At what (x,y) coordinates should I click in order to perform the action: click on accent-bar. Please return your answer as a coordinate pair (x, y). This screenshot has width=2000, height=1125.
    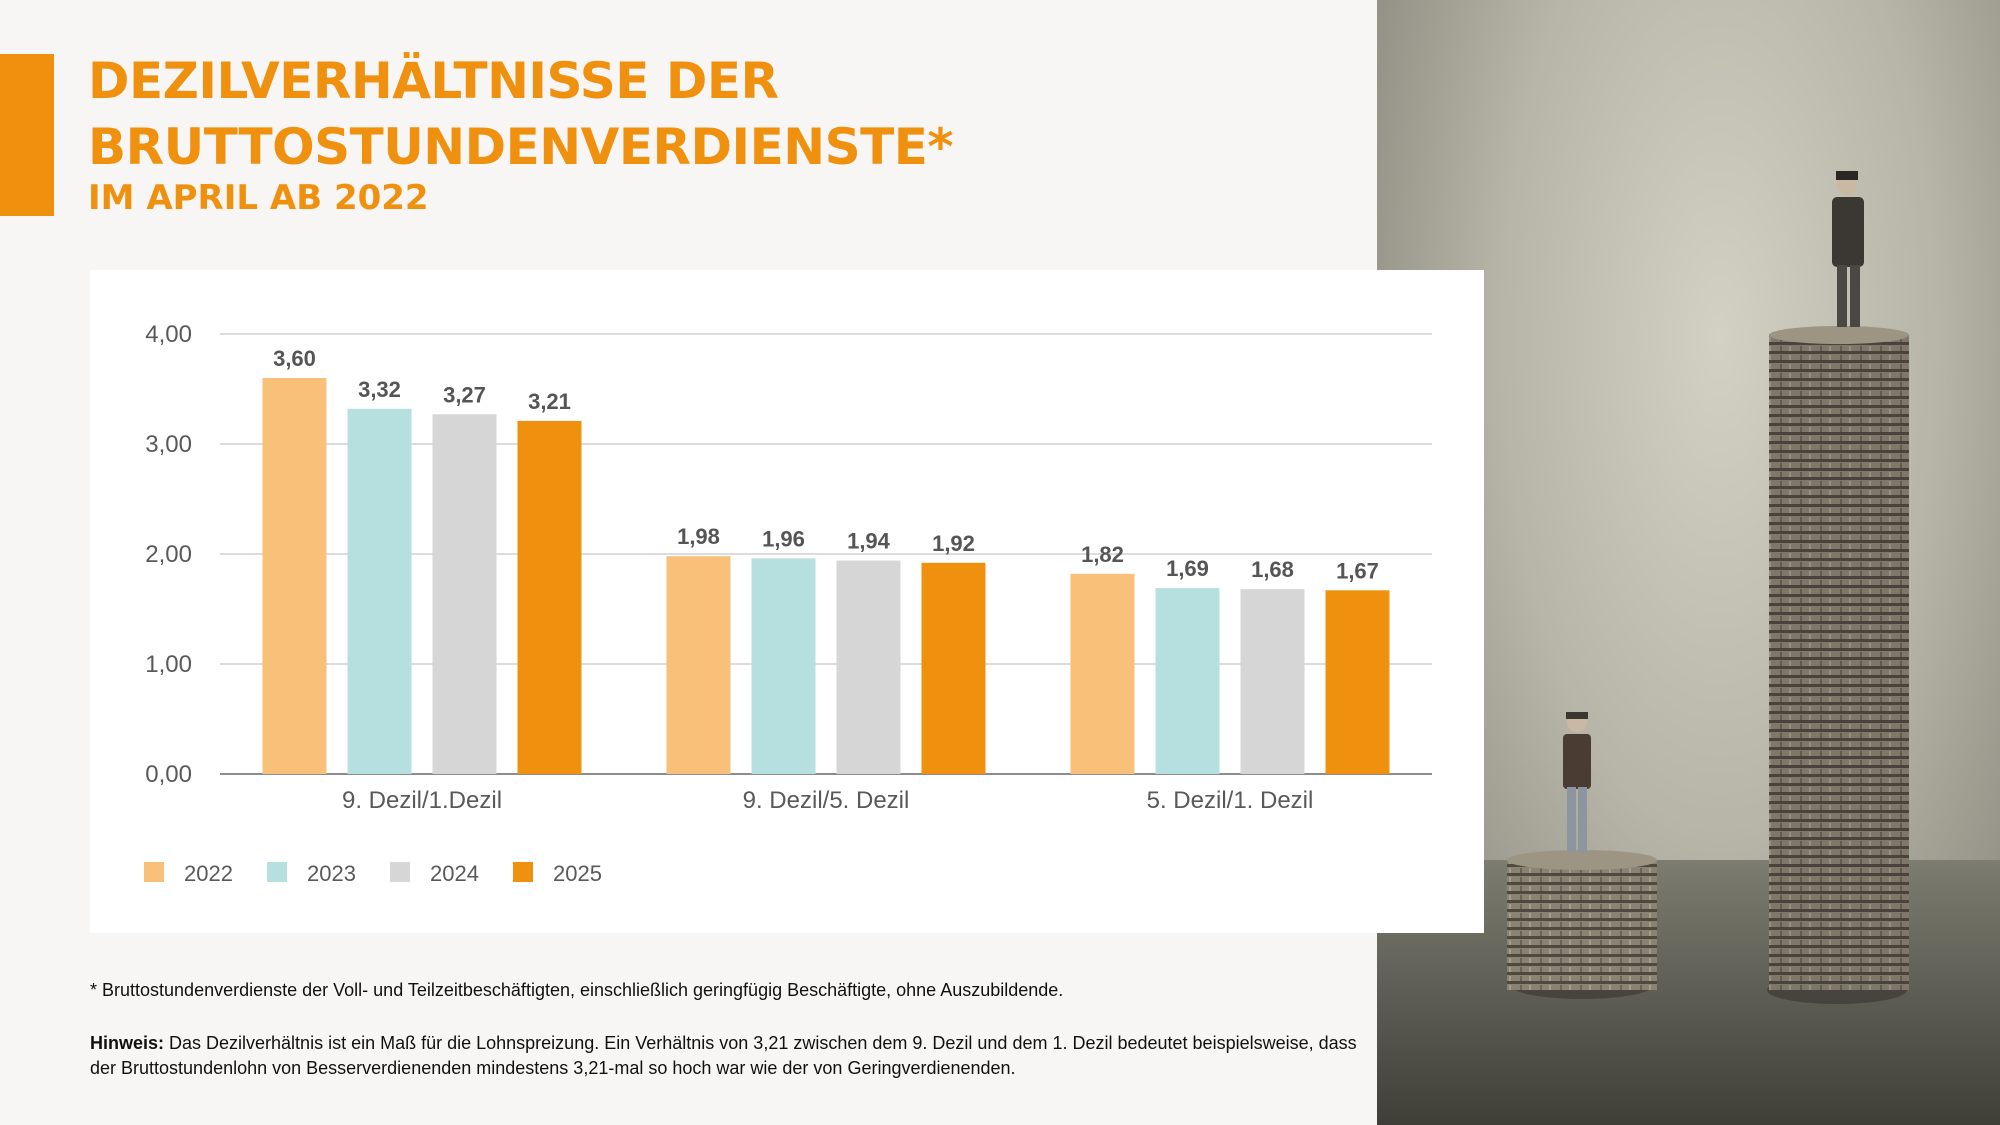
    Looking at the image, I should click on (27, 135).